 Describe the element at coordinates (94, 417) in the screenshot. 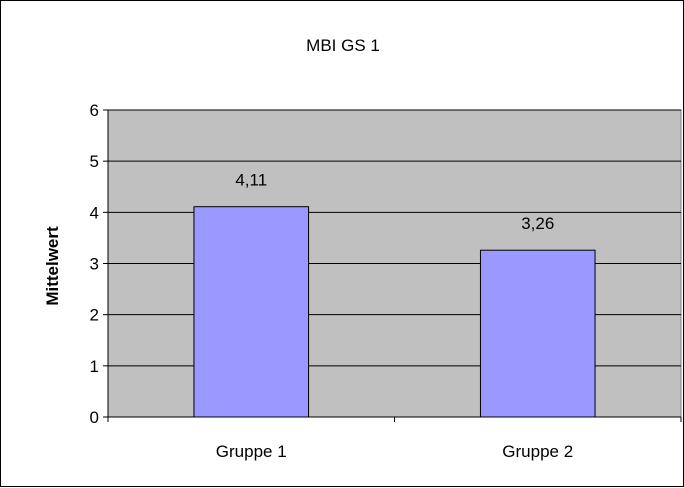

I see `y-tick-label: 0` at that location.